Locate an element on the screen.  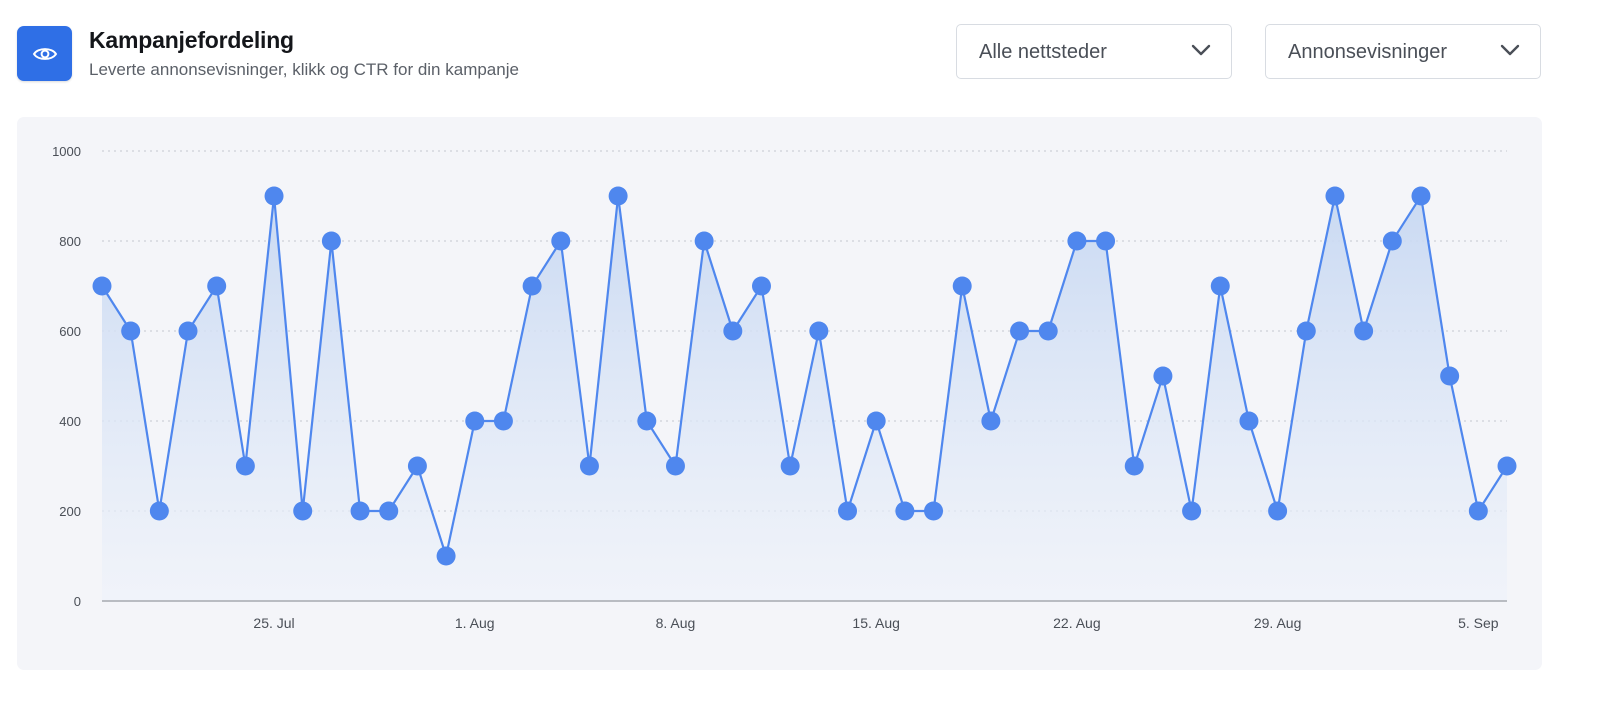
y-tick-label: 800 is located at coordinates (70, 241).